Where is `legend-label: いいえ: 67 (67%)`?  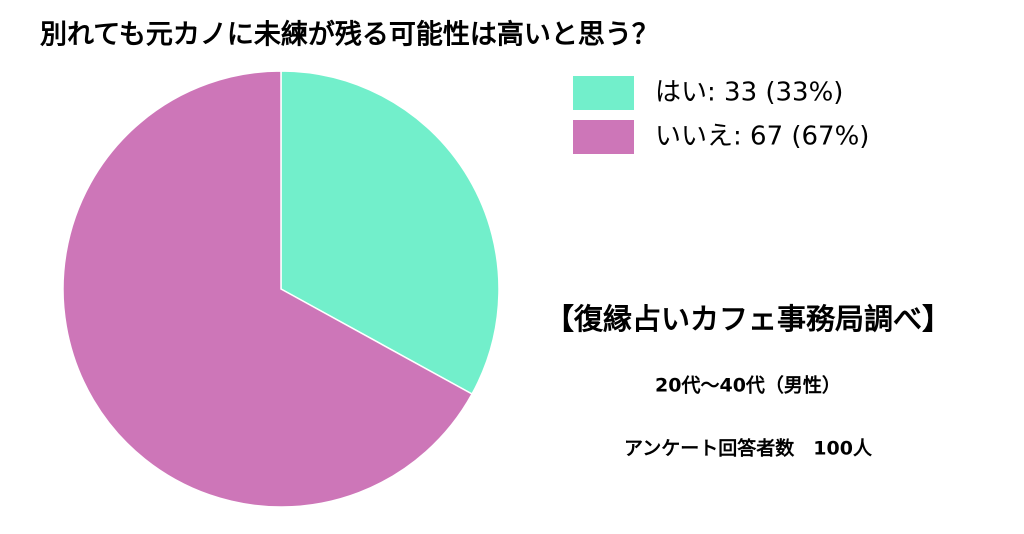
legend-label: いいえ: 67 (67%) is located at coordinates (762, 137).